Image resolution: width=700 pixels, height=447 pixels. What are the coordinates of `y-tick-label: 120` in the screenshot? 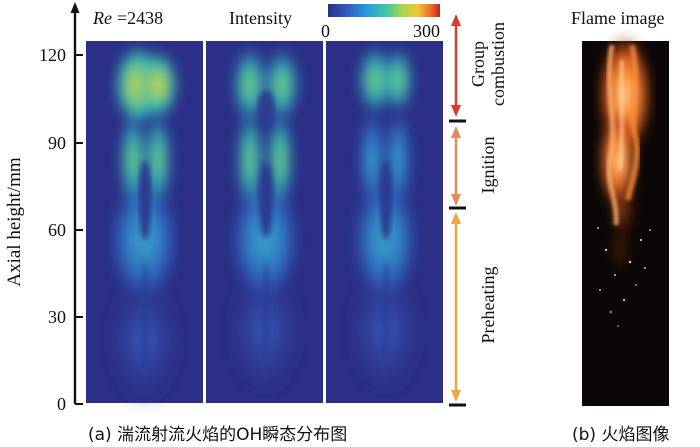 It's located at (52, 55).